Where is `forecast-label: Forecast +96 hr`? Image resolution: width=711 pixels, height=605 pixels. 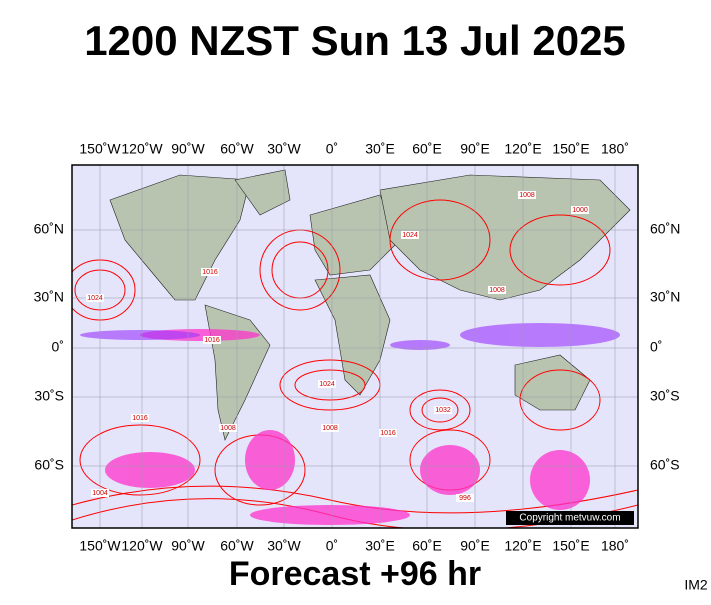
forecast-label: Forecast +96 hr is located at coordinates (355, 574).